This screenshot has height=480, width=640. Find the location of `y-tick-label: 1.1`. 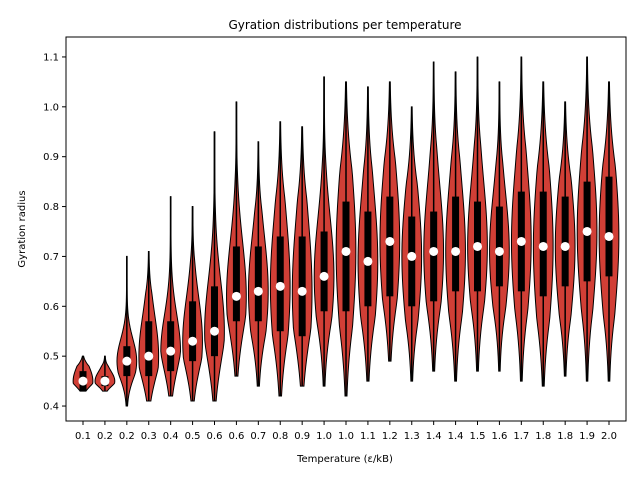

y-tick-label: 1.1 is located at coordinates (51, 57).